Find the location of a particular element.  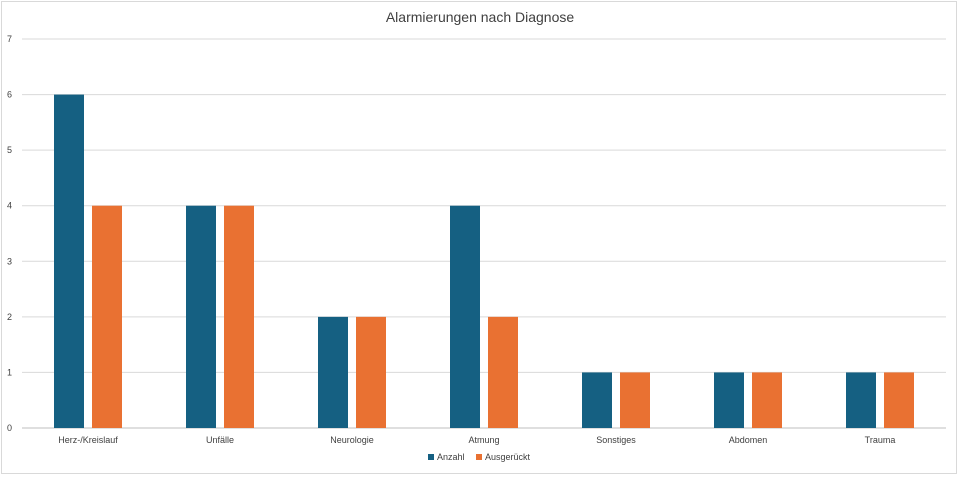

x-tick-label: Trauma is located at coordinates (880, 440).